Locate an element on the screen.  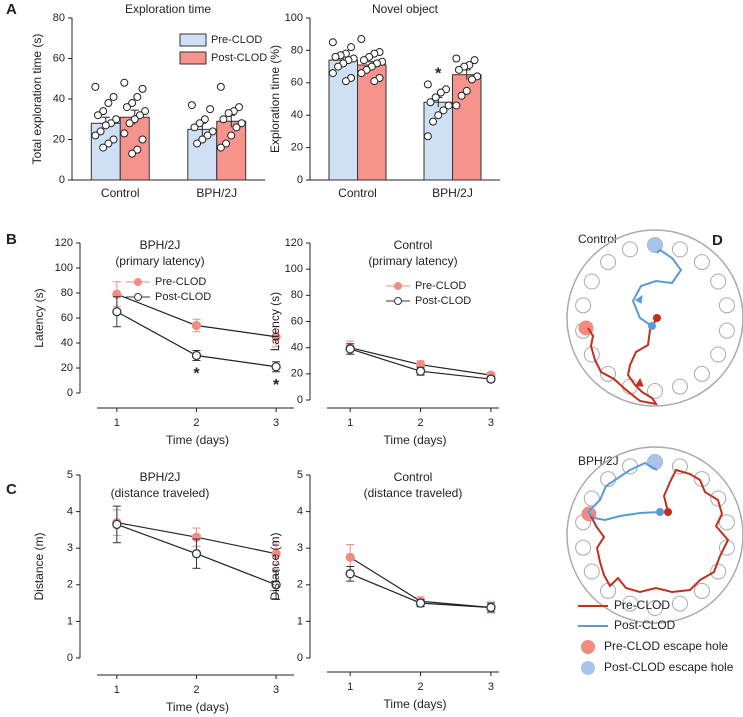
legend-marker is located at coordinates (138, 297).